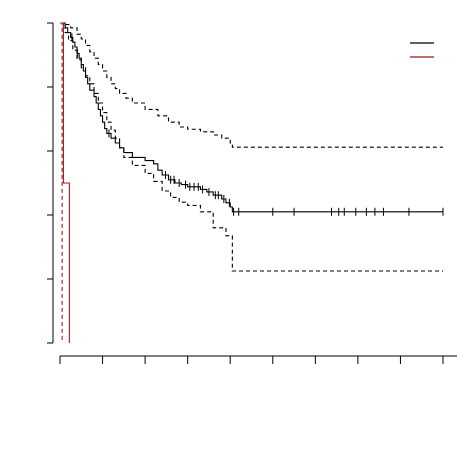 This screenshot has width=474, height=474. Describe the element at coordinates (61, 182) in the screenshot. I see `group2-ci-line` at that location.